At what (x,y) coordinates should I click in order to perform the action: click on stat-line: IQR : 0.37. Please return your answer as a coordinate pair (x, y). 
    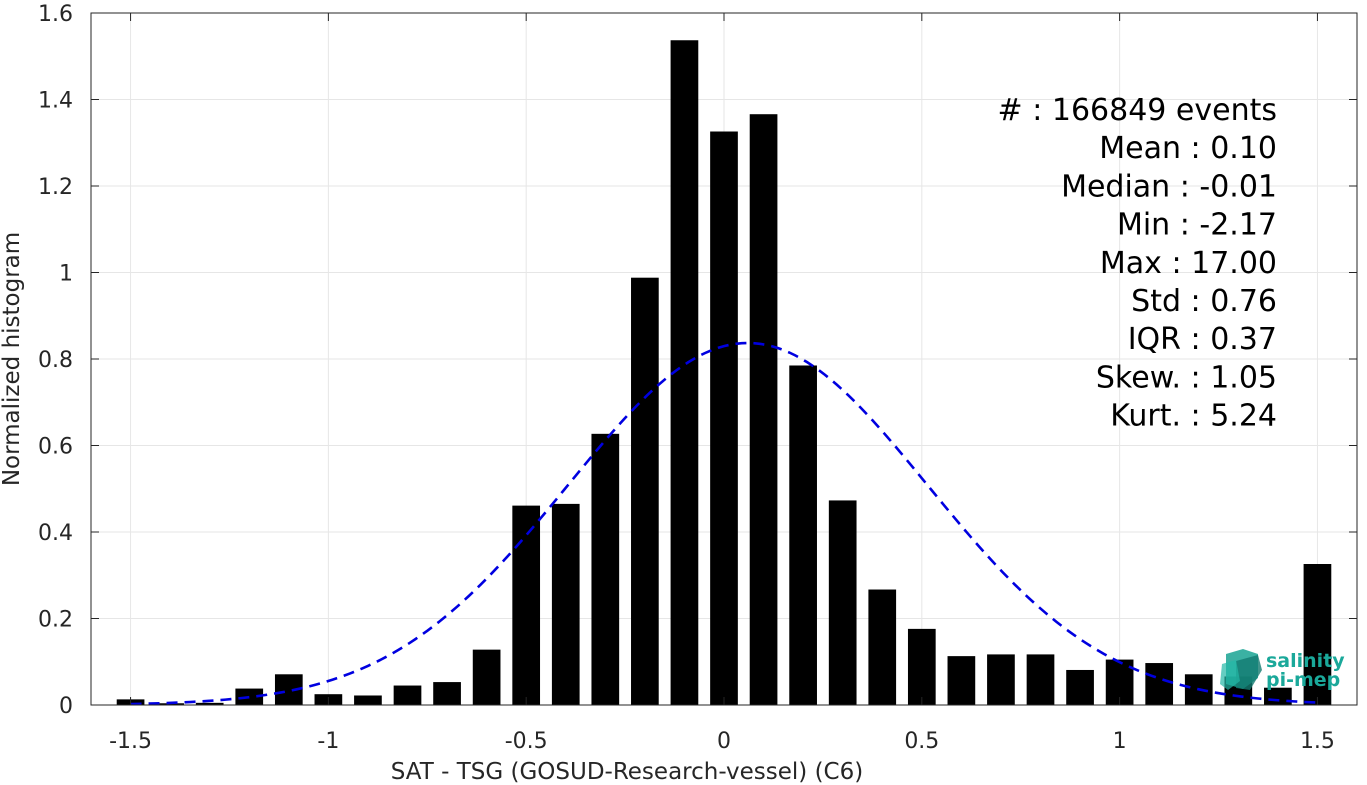
    Looking at the image, I should click on (1202, 339).